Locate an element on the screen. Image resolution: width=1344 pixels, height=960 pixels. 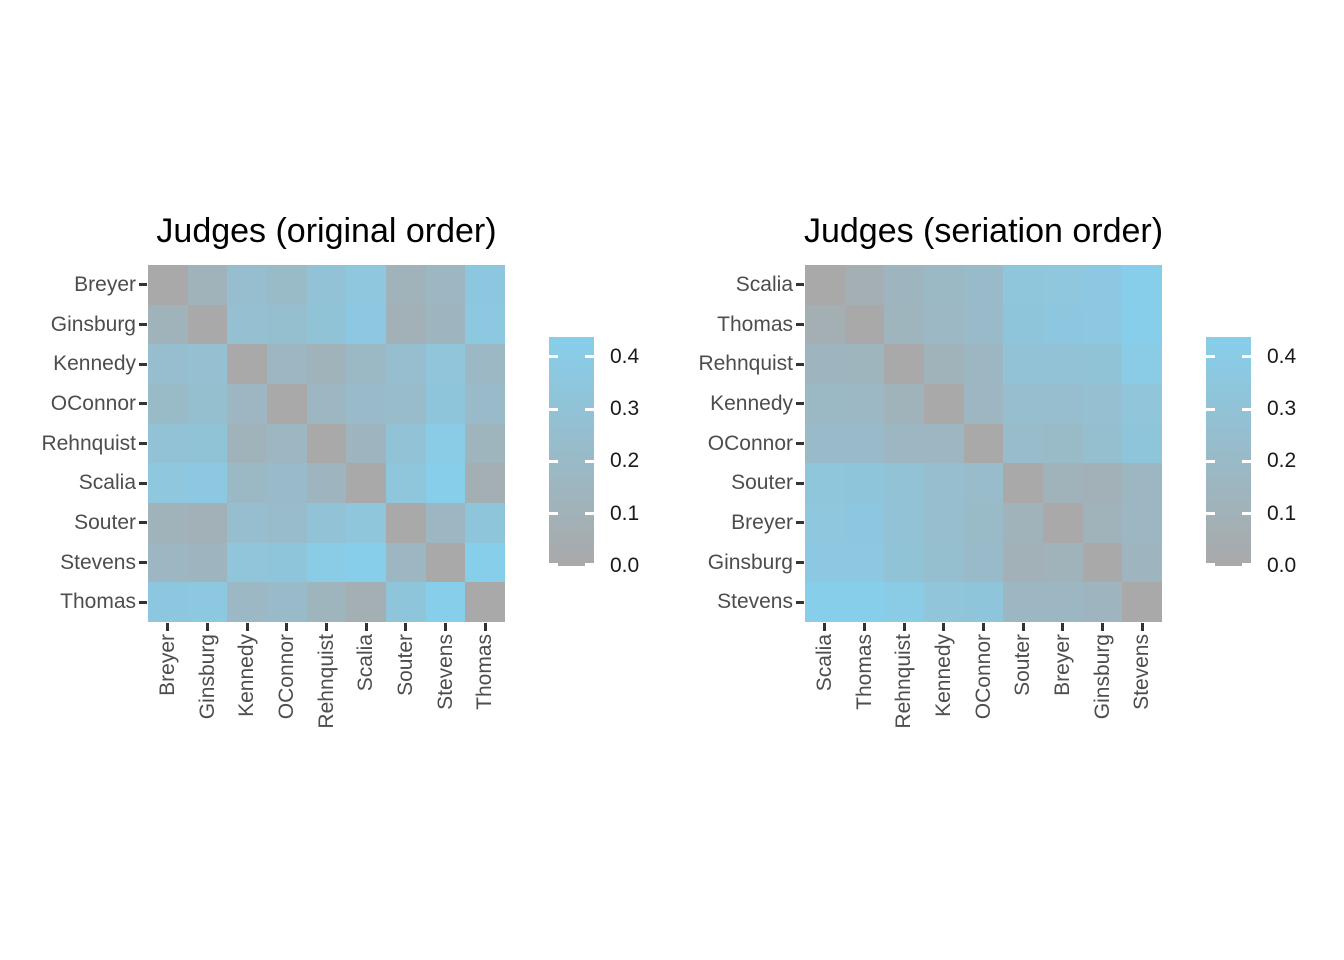
y-axis-label: Scalia is located at coordinates (764, 284).